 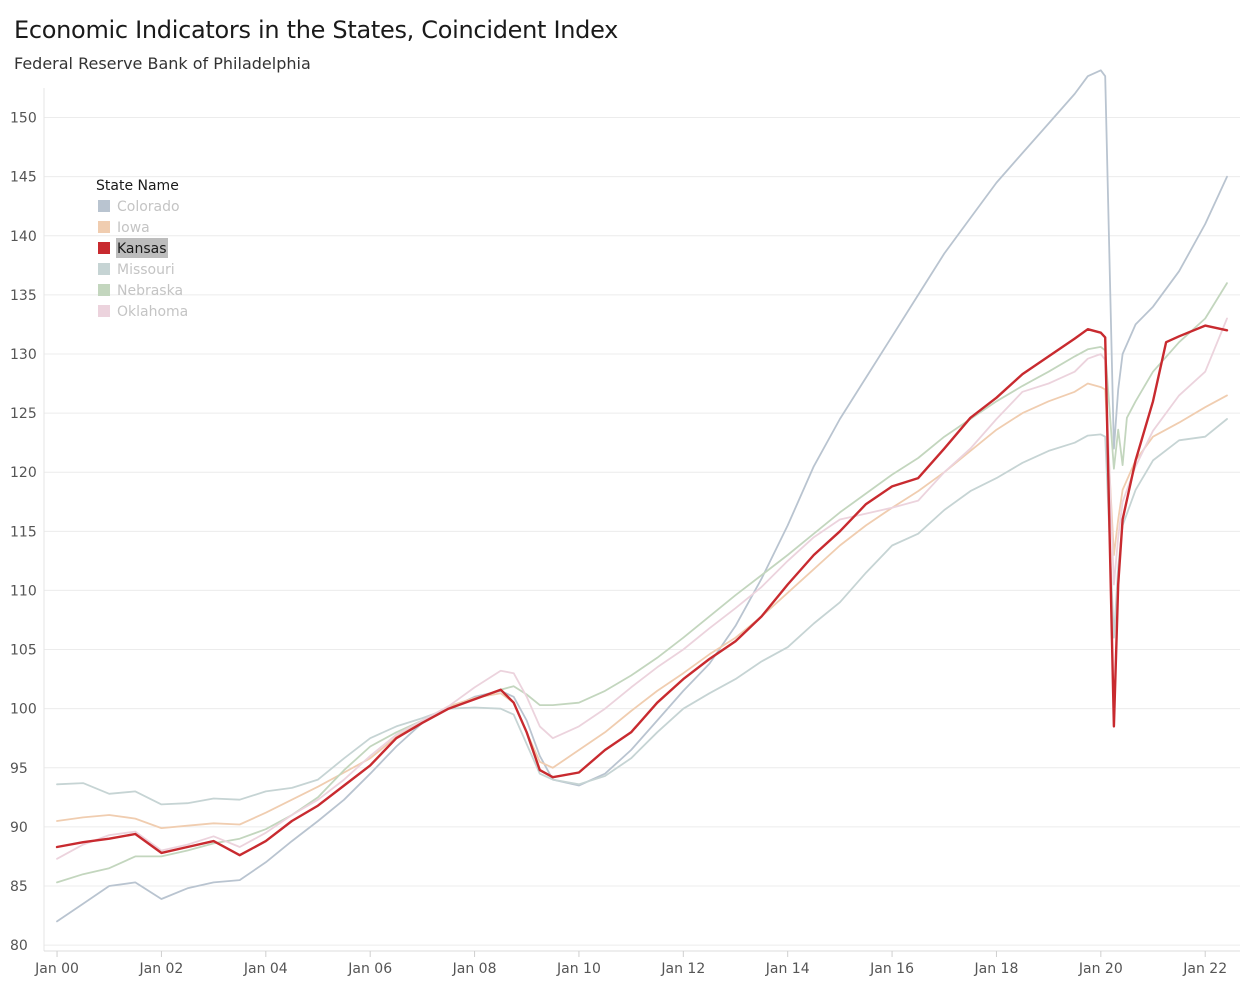 What do you see at coordinates (996, 969) in the screenshot?
I see `x-tick-label: Jan 18` at bounding box center [996, 969].